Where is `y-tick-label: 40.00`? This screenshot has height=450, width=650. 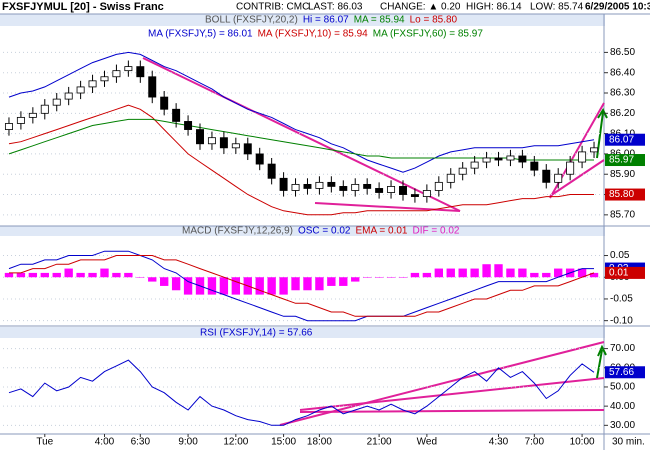
y-tick-label: 40.00 is located at coordinates (622, 406).